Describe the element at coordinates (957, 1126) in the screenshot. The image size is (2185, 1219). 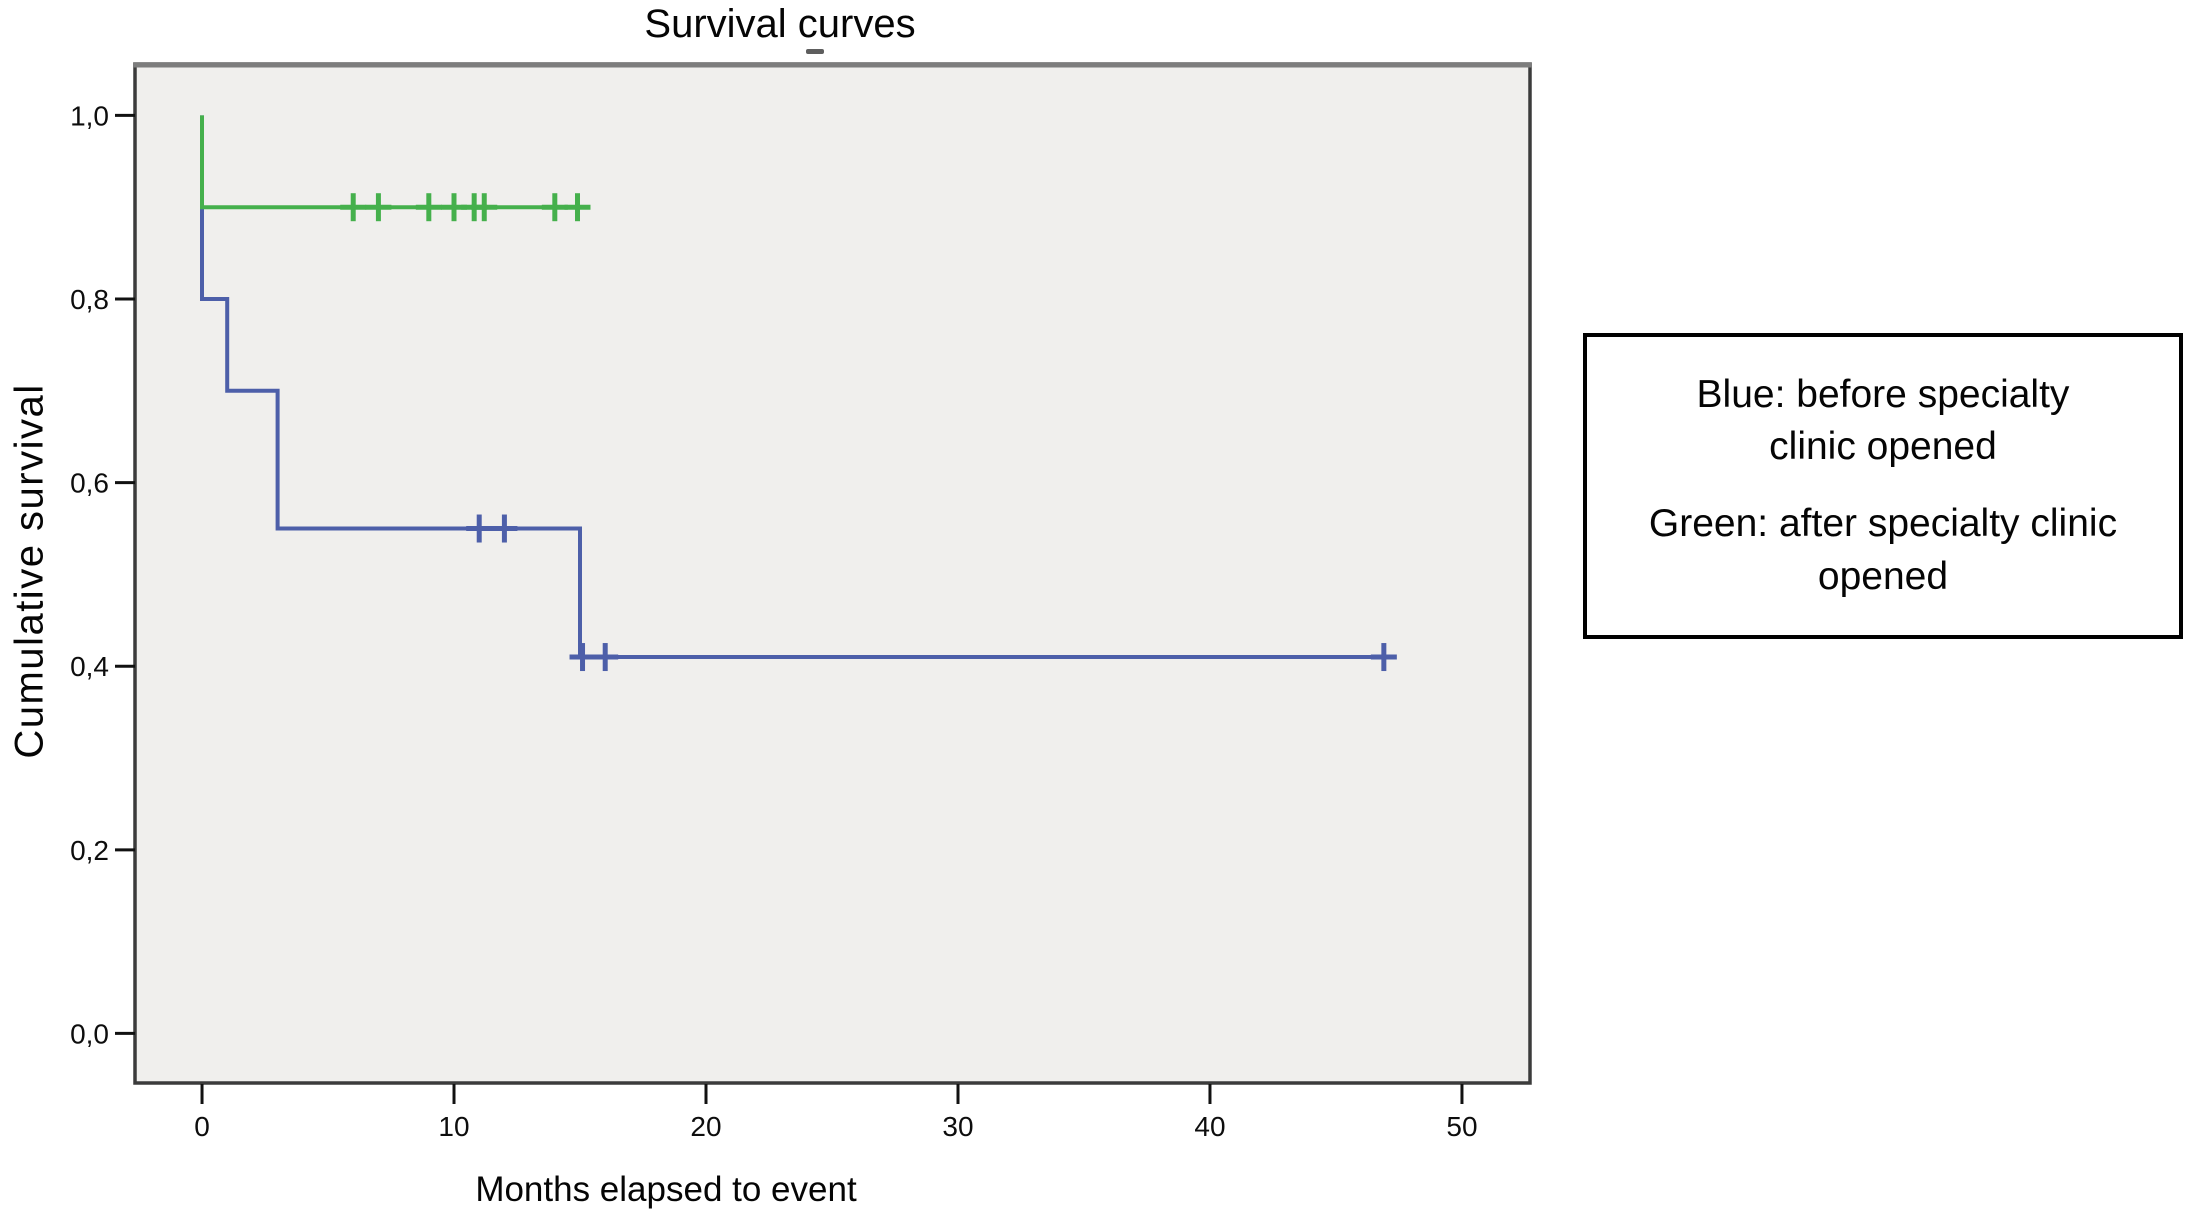
I see `x-tick-label: 30` at that location.